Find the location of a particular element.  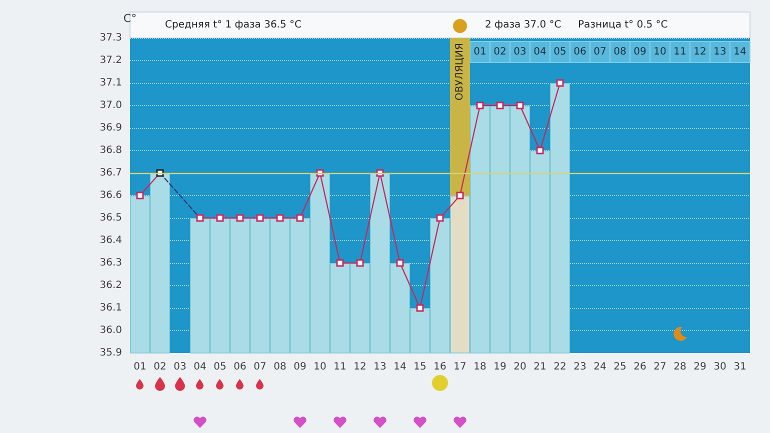

x-tick-label: 19 is located at coordinates (500, 367).